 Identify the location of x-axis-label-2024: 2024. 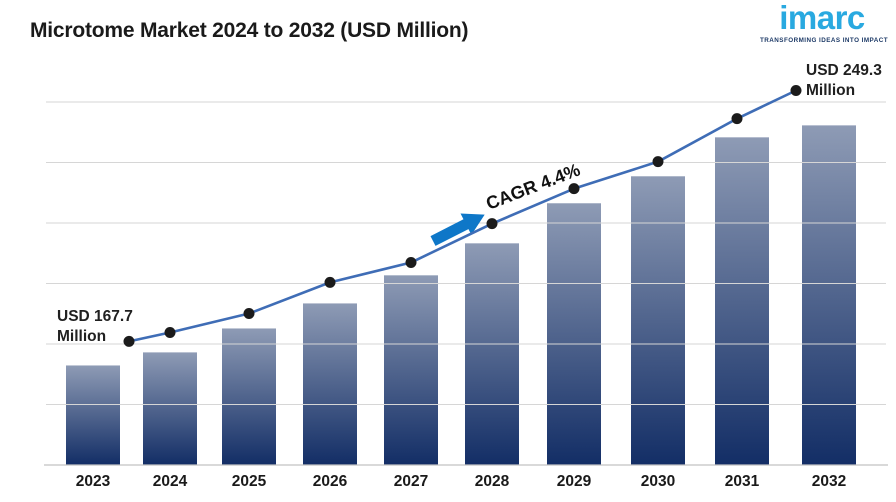
(170, 481).